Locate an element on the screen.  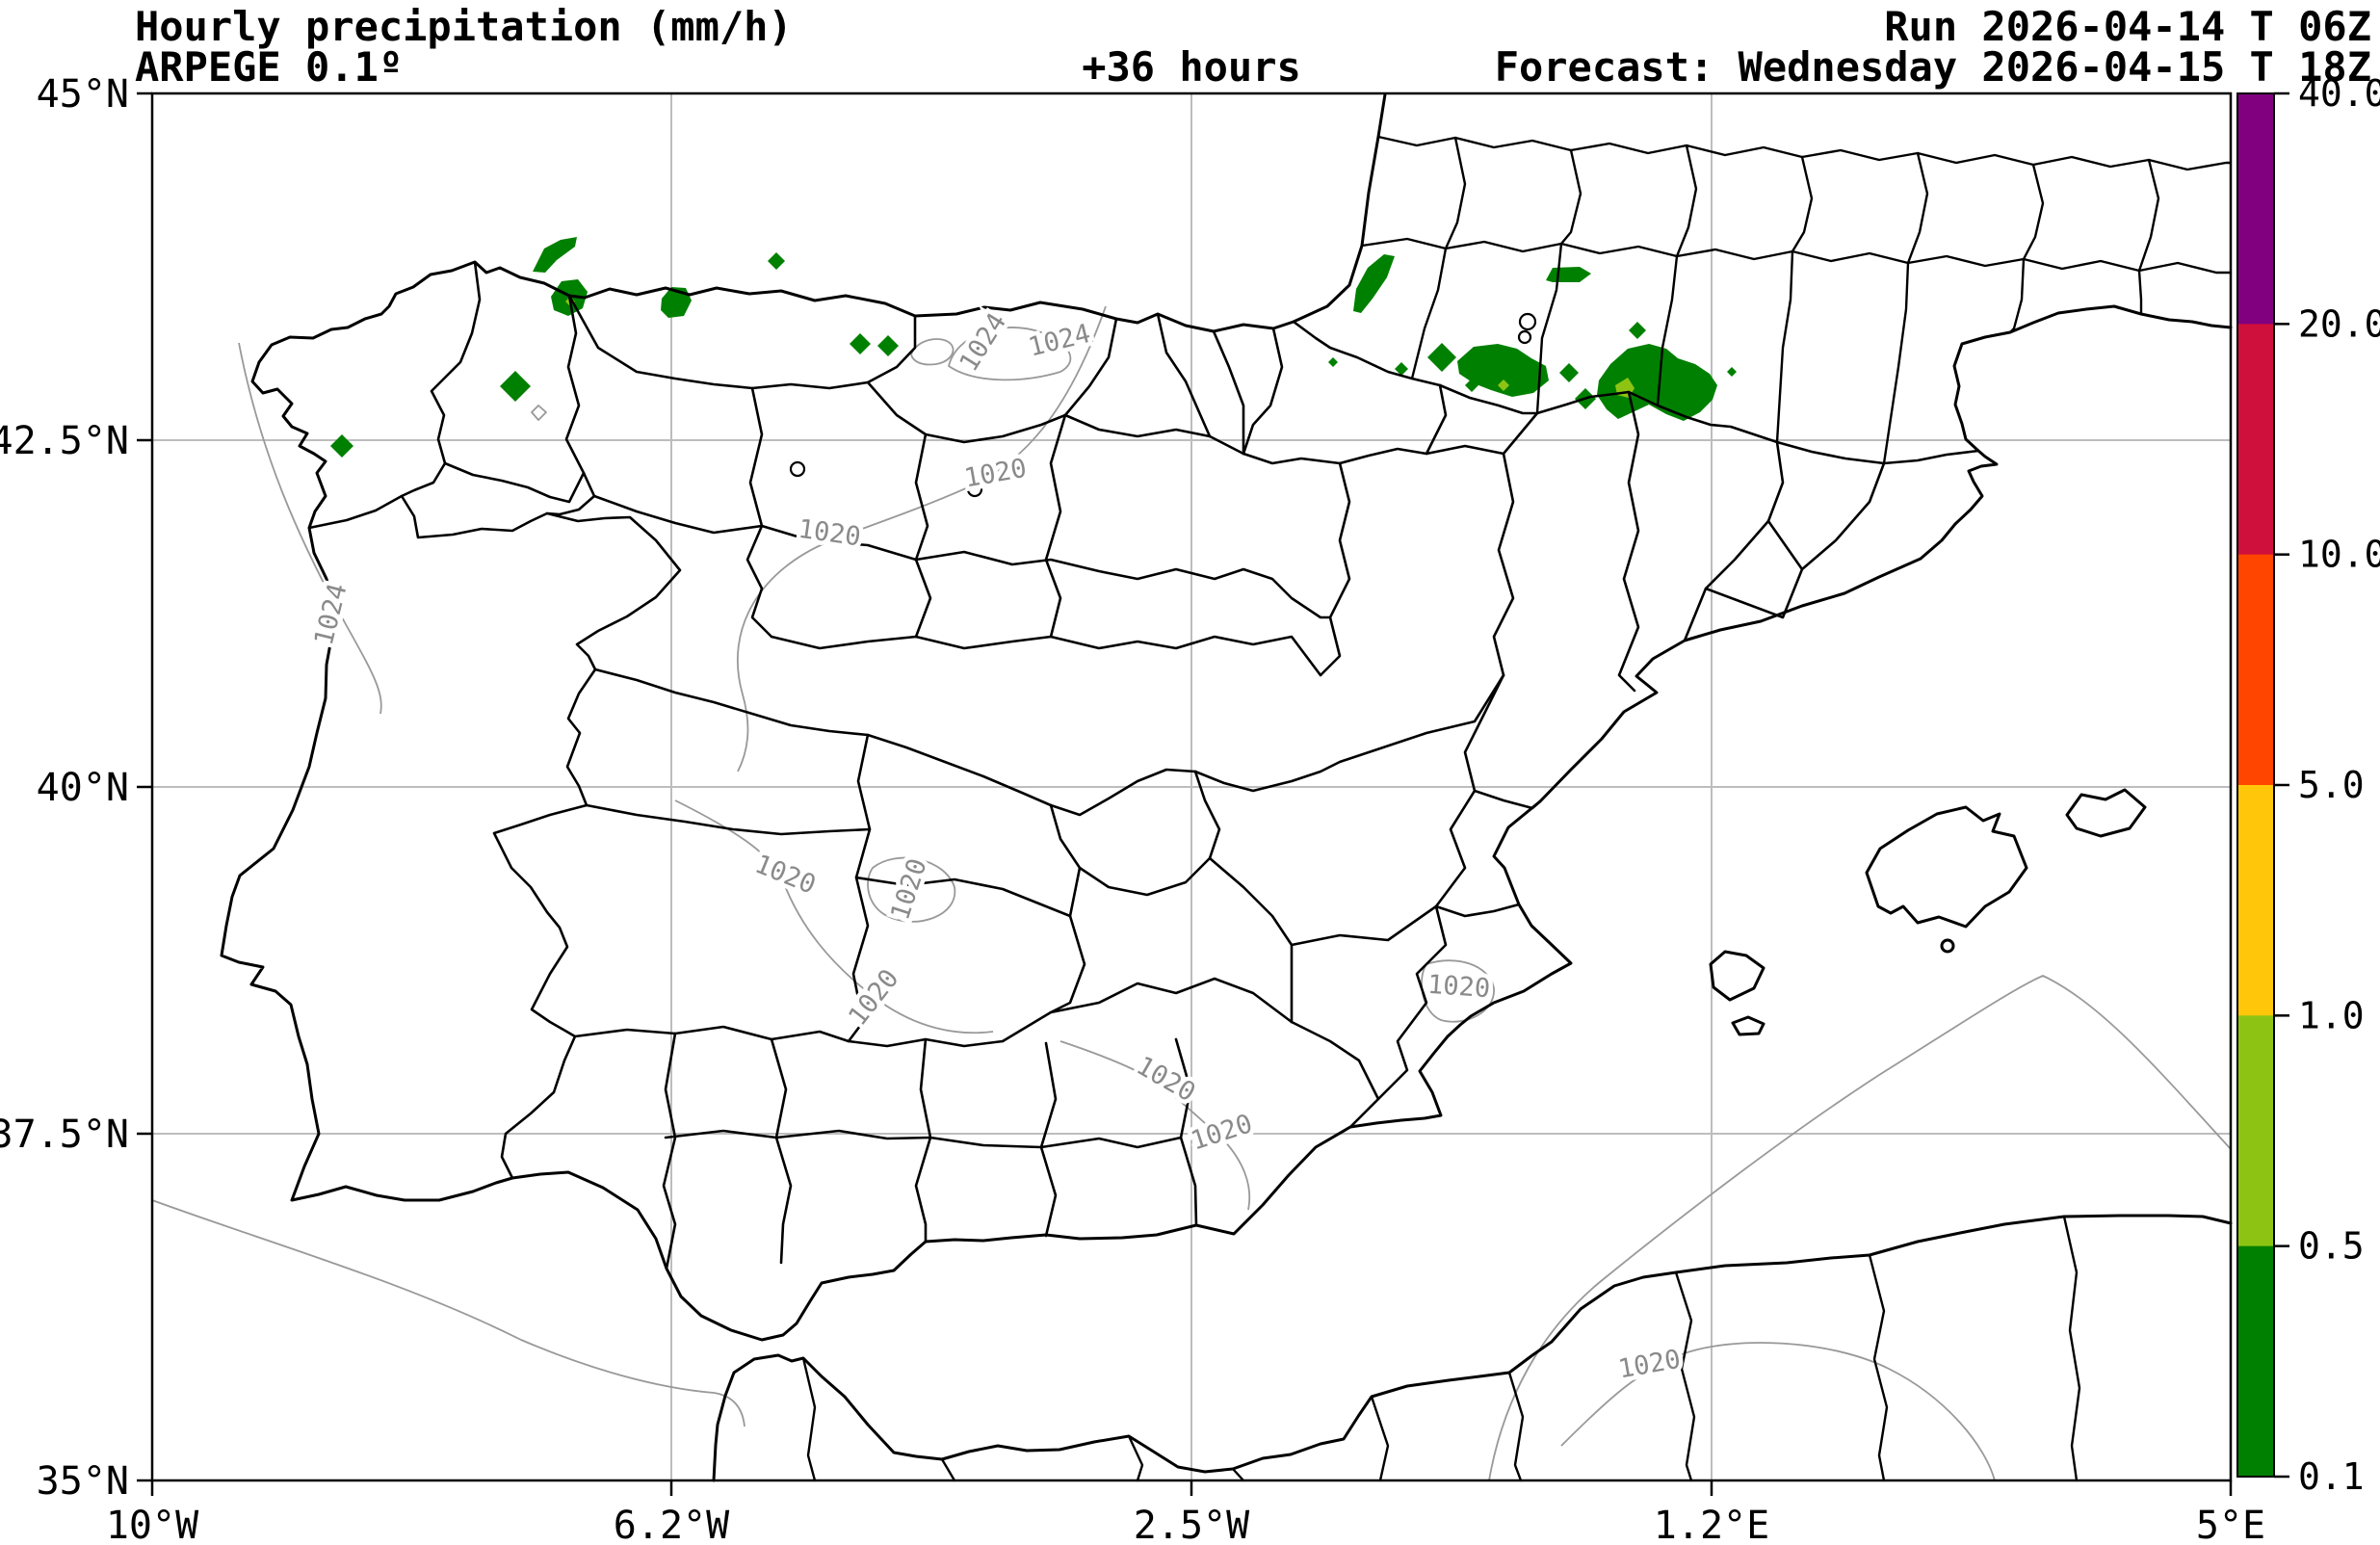
mallorca-island is located at coordinates (1947, 867).